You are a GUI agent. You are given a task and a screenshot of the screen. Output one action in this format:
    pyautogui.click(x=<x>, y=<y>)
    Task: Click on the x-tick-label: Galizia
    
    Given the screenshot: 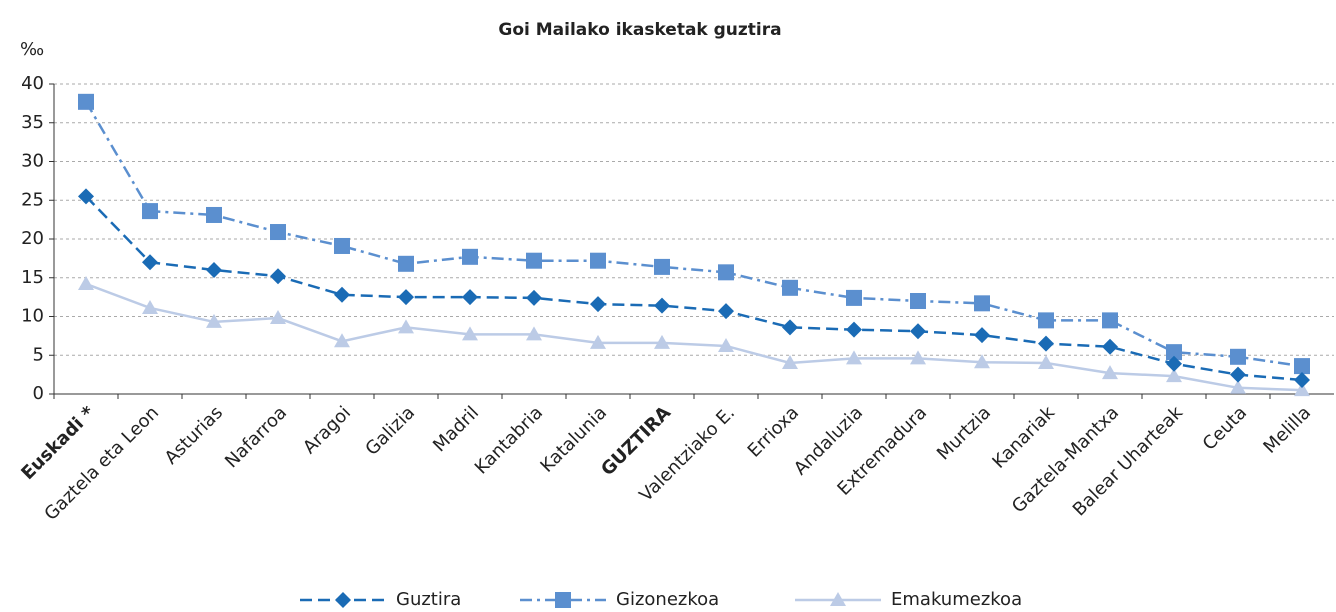 What is the action you would take?
    pyautogui.click(x=390, y=431)
    